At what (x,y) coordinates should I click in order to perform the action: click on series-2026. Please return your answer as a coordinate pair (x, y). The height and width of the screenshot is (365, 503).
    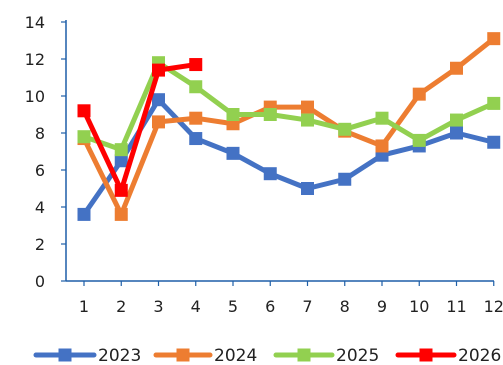
    Looking at the image, I should click on (140, 127).